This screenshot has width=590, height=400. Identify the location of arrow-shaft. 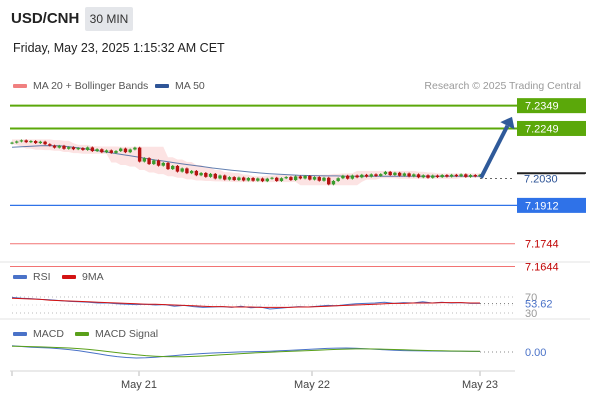
(494, 151).